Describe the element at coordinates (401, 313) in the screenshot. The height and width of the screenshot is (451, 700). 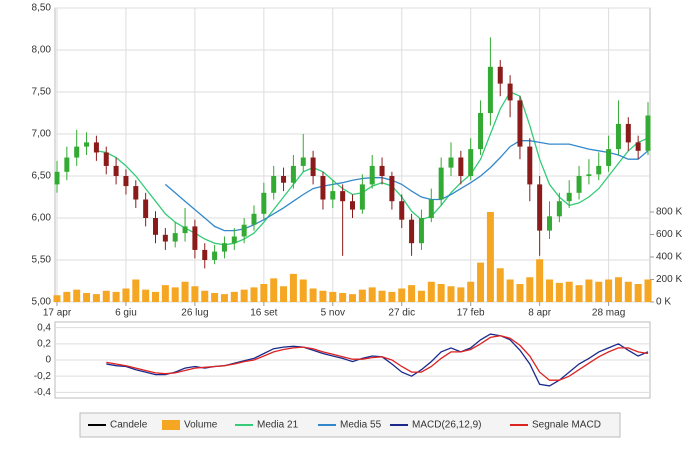
I see `x-tick-label: 27 dic` at that location.